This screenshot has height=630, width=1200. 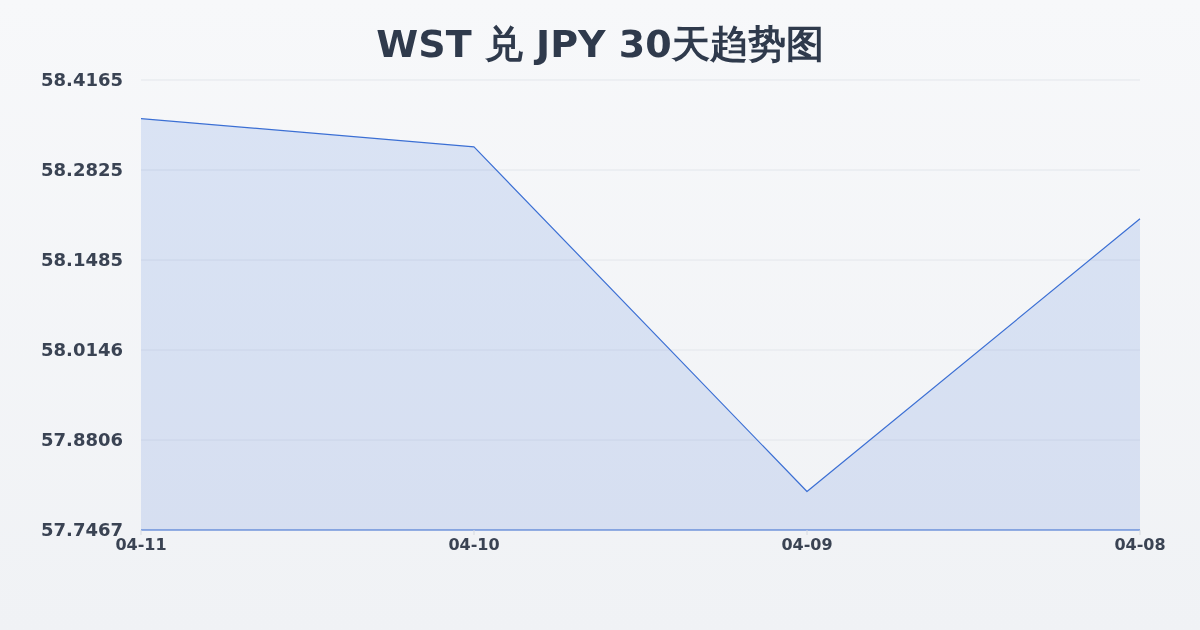 I want to click on x-tick-label: 04-10, so click(x=474, y=545).